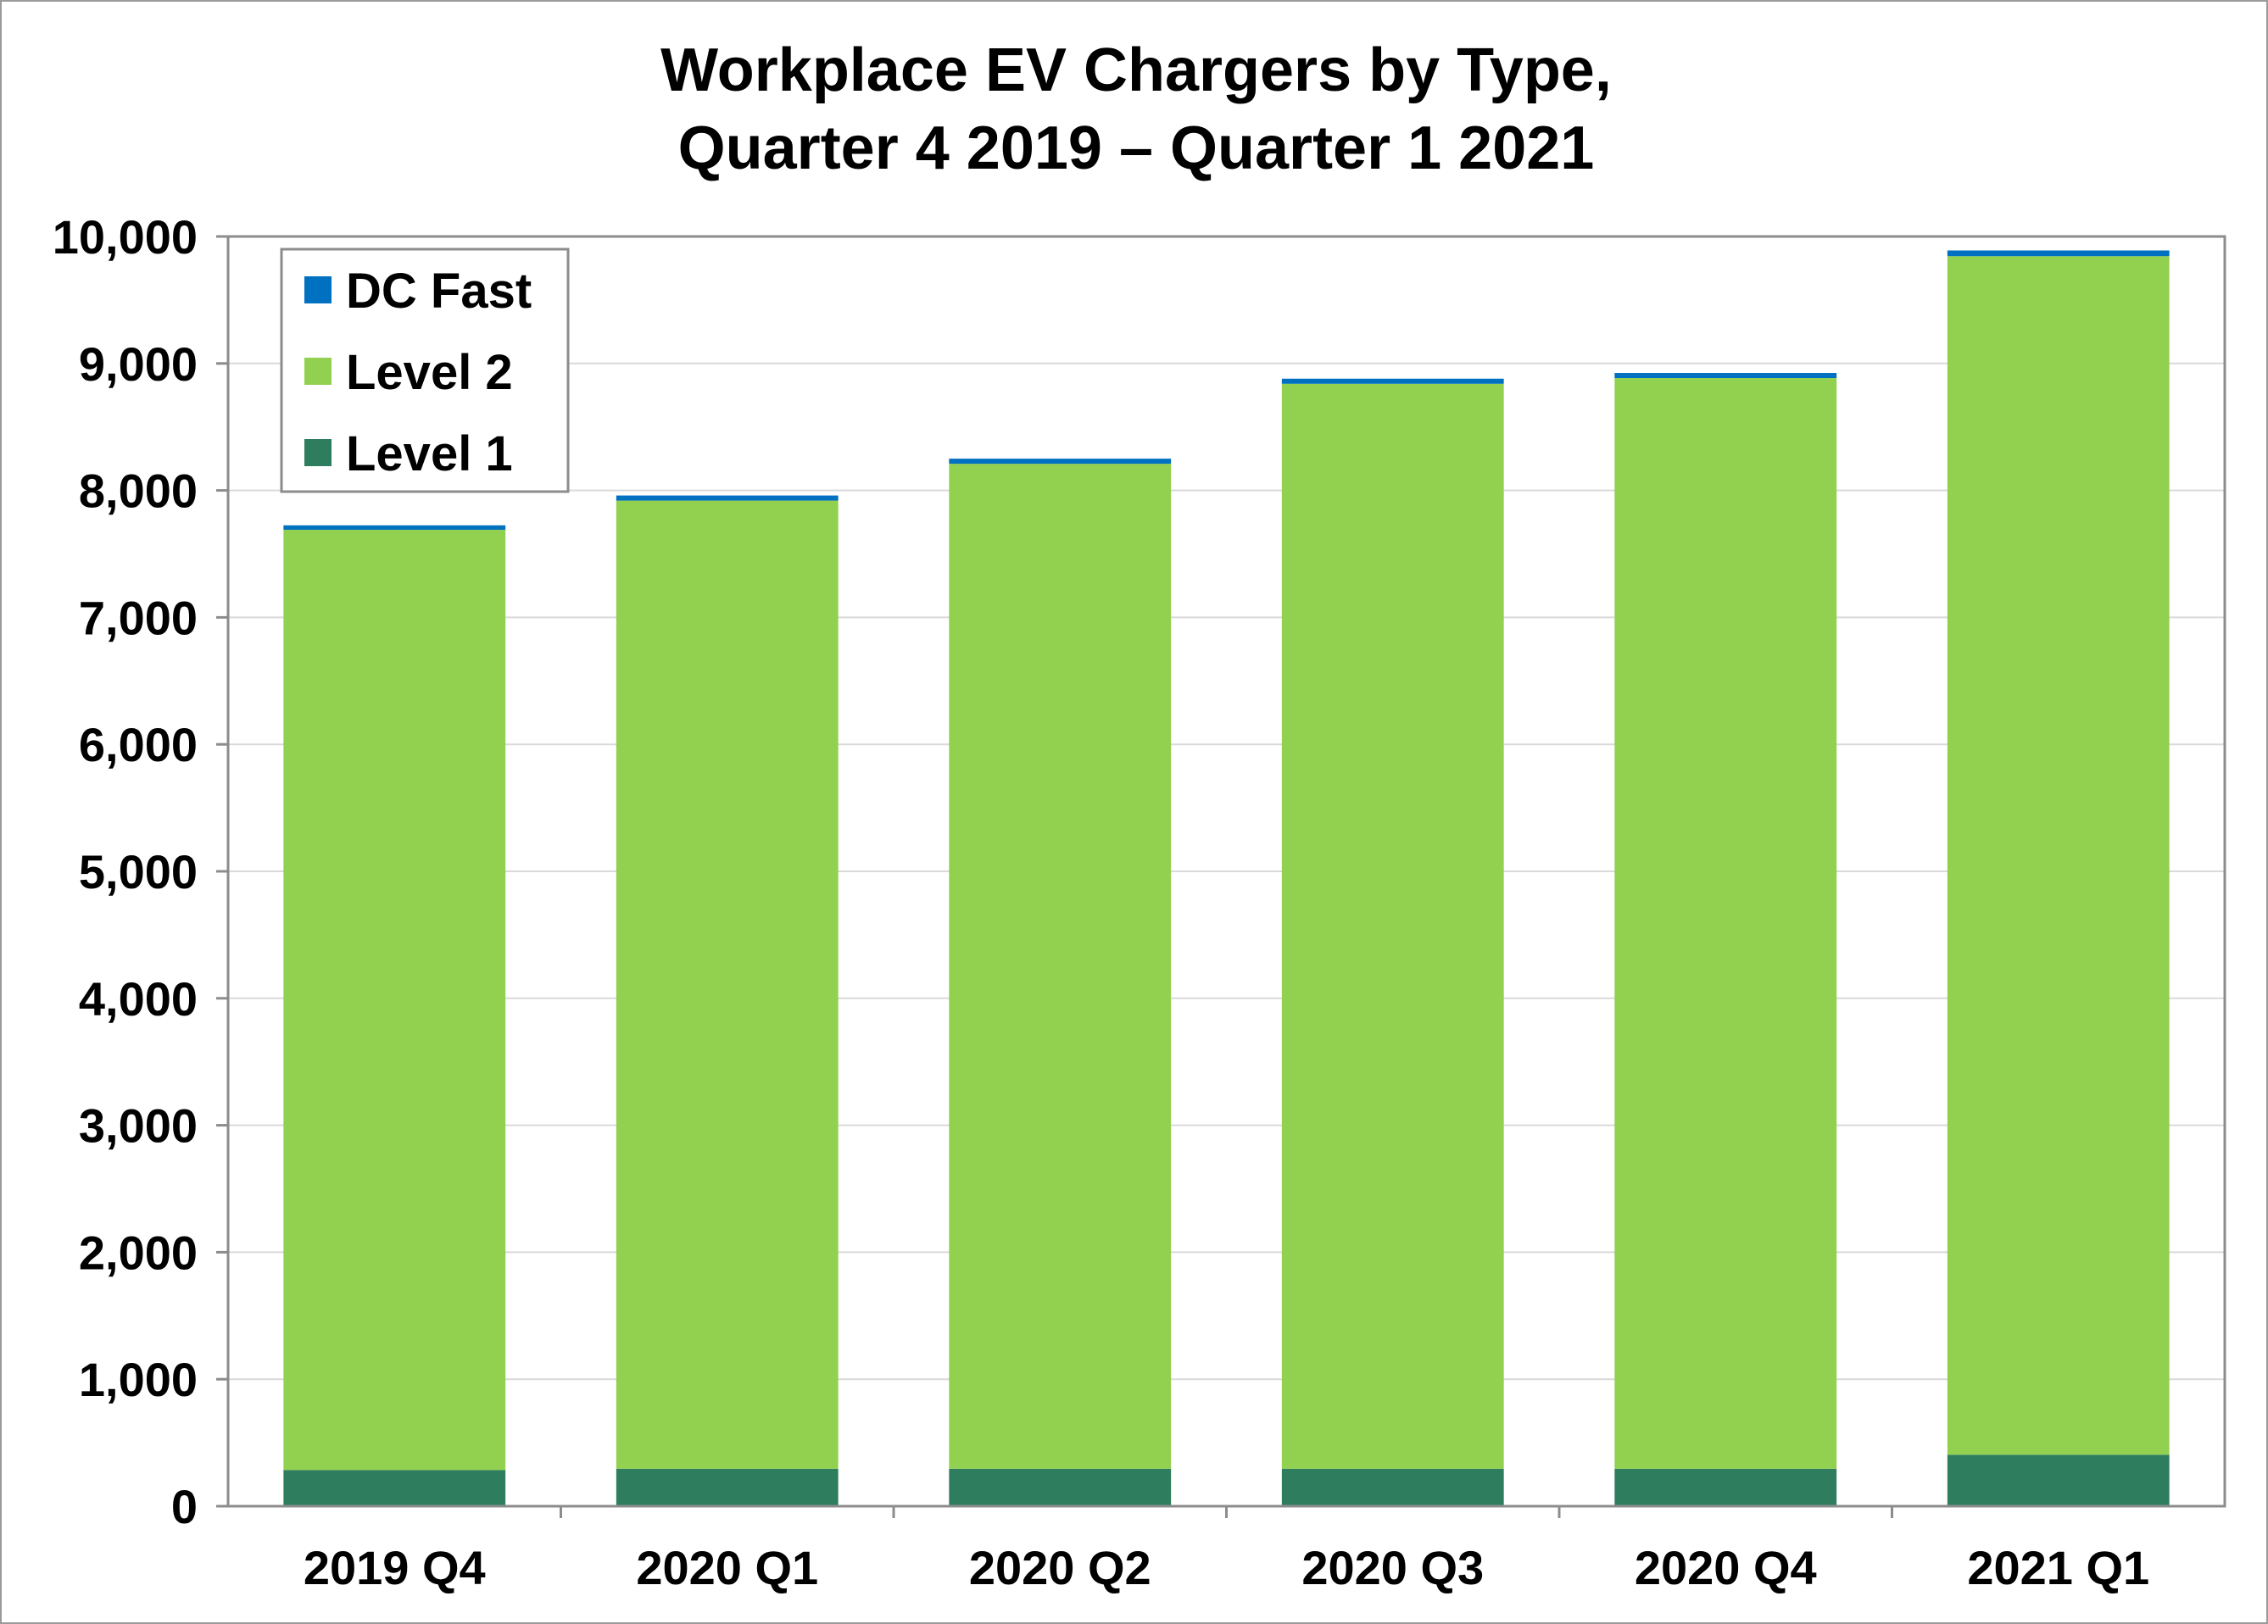  Describe the element at coordinates (2058, 1567) in the screenshot. I see `x-tick-label: 2021 Q1` at that location.